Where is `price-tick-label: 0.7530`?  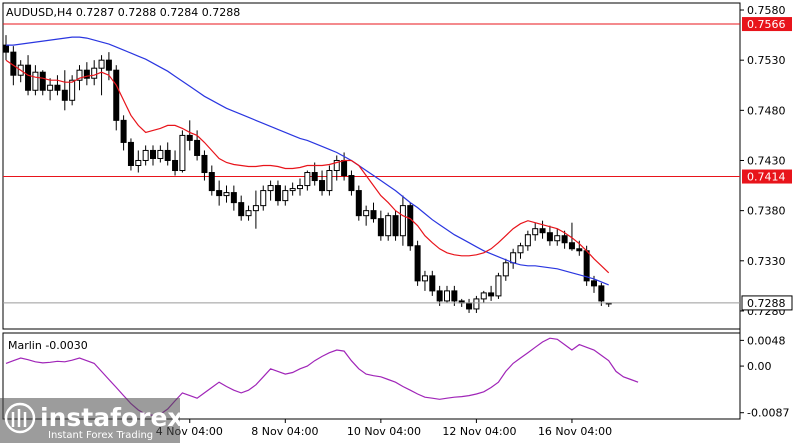
price-tick-label: 0.7530 is located at coordinates (766, 60).